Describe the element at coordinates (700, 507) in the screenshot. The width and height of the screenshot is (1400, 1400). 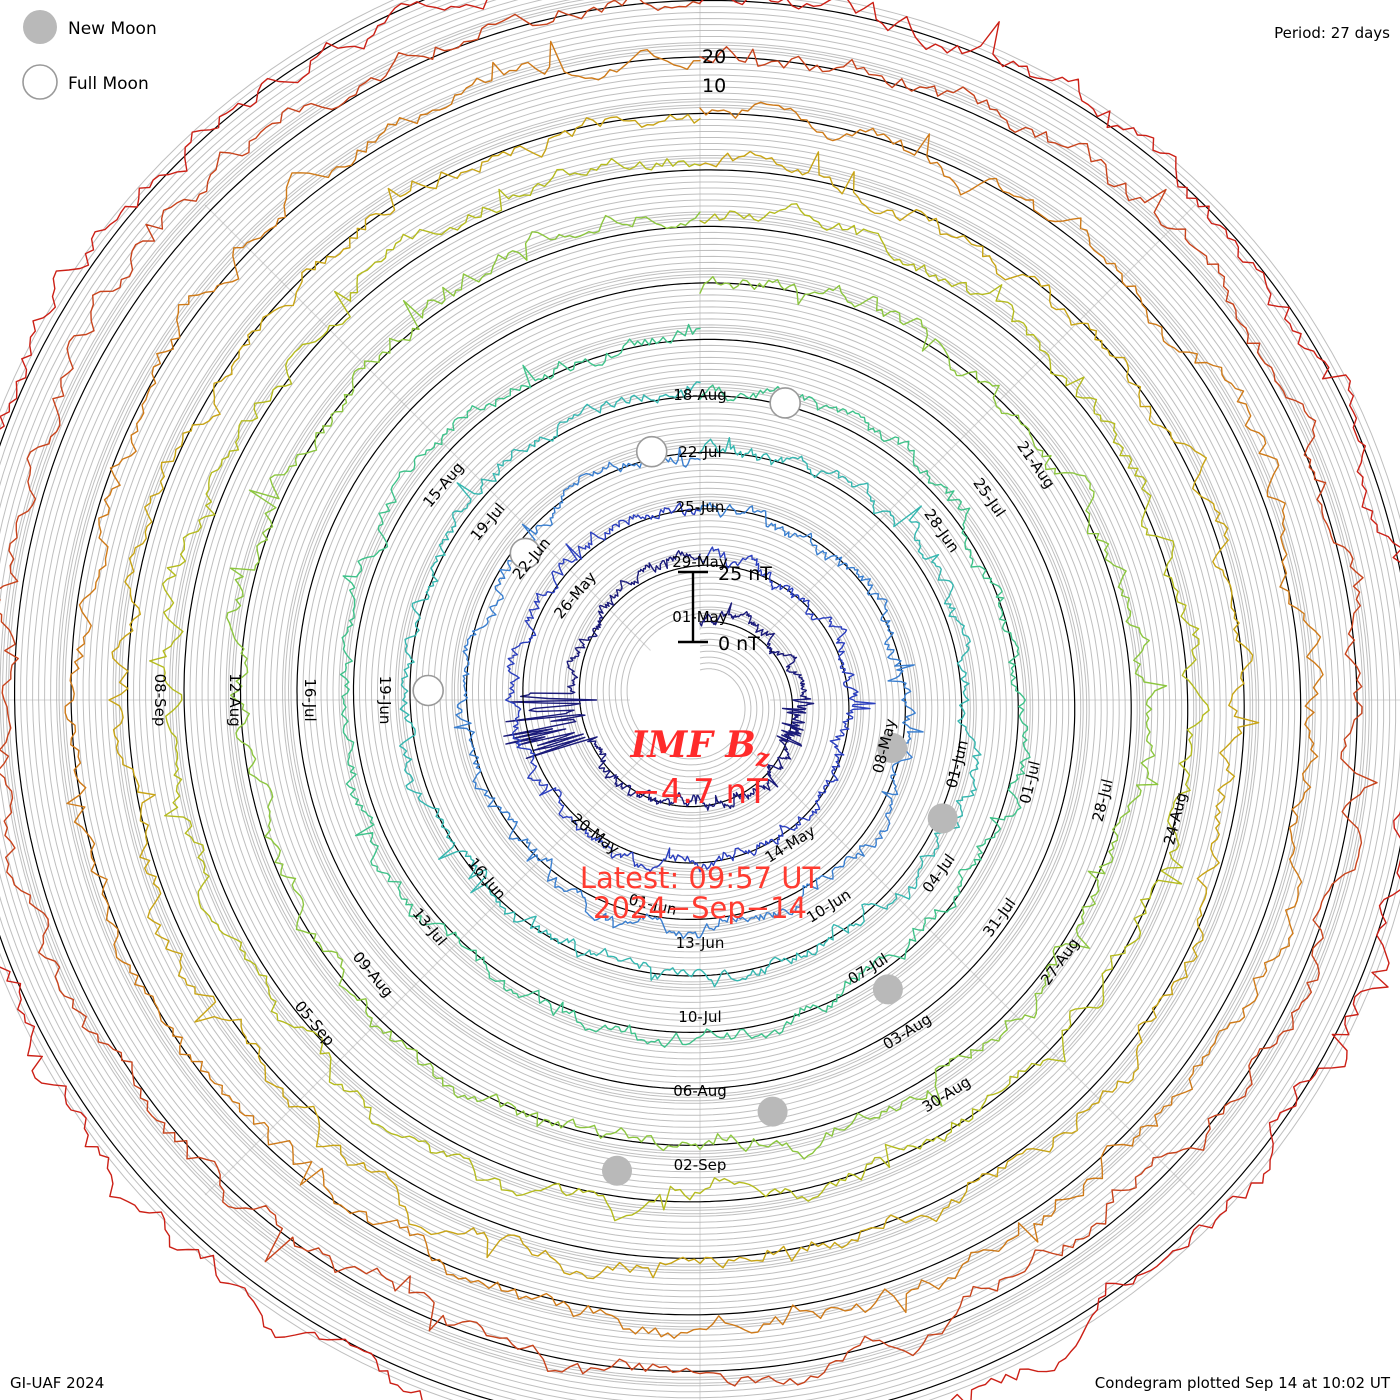
I see `spiral-date-label: 25-Jun` at that location.